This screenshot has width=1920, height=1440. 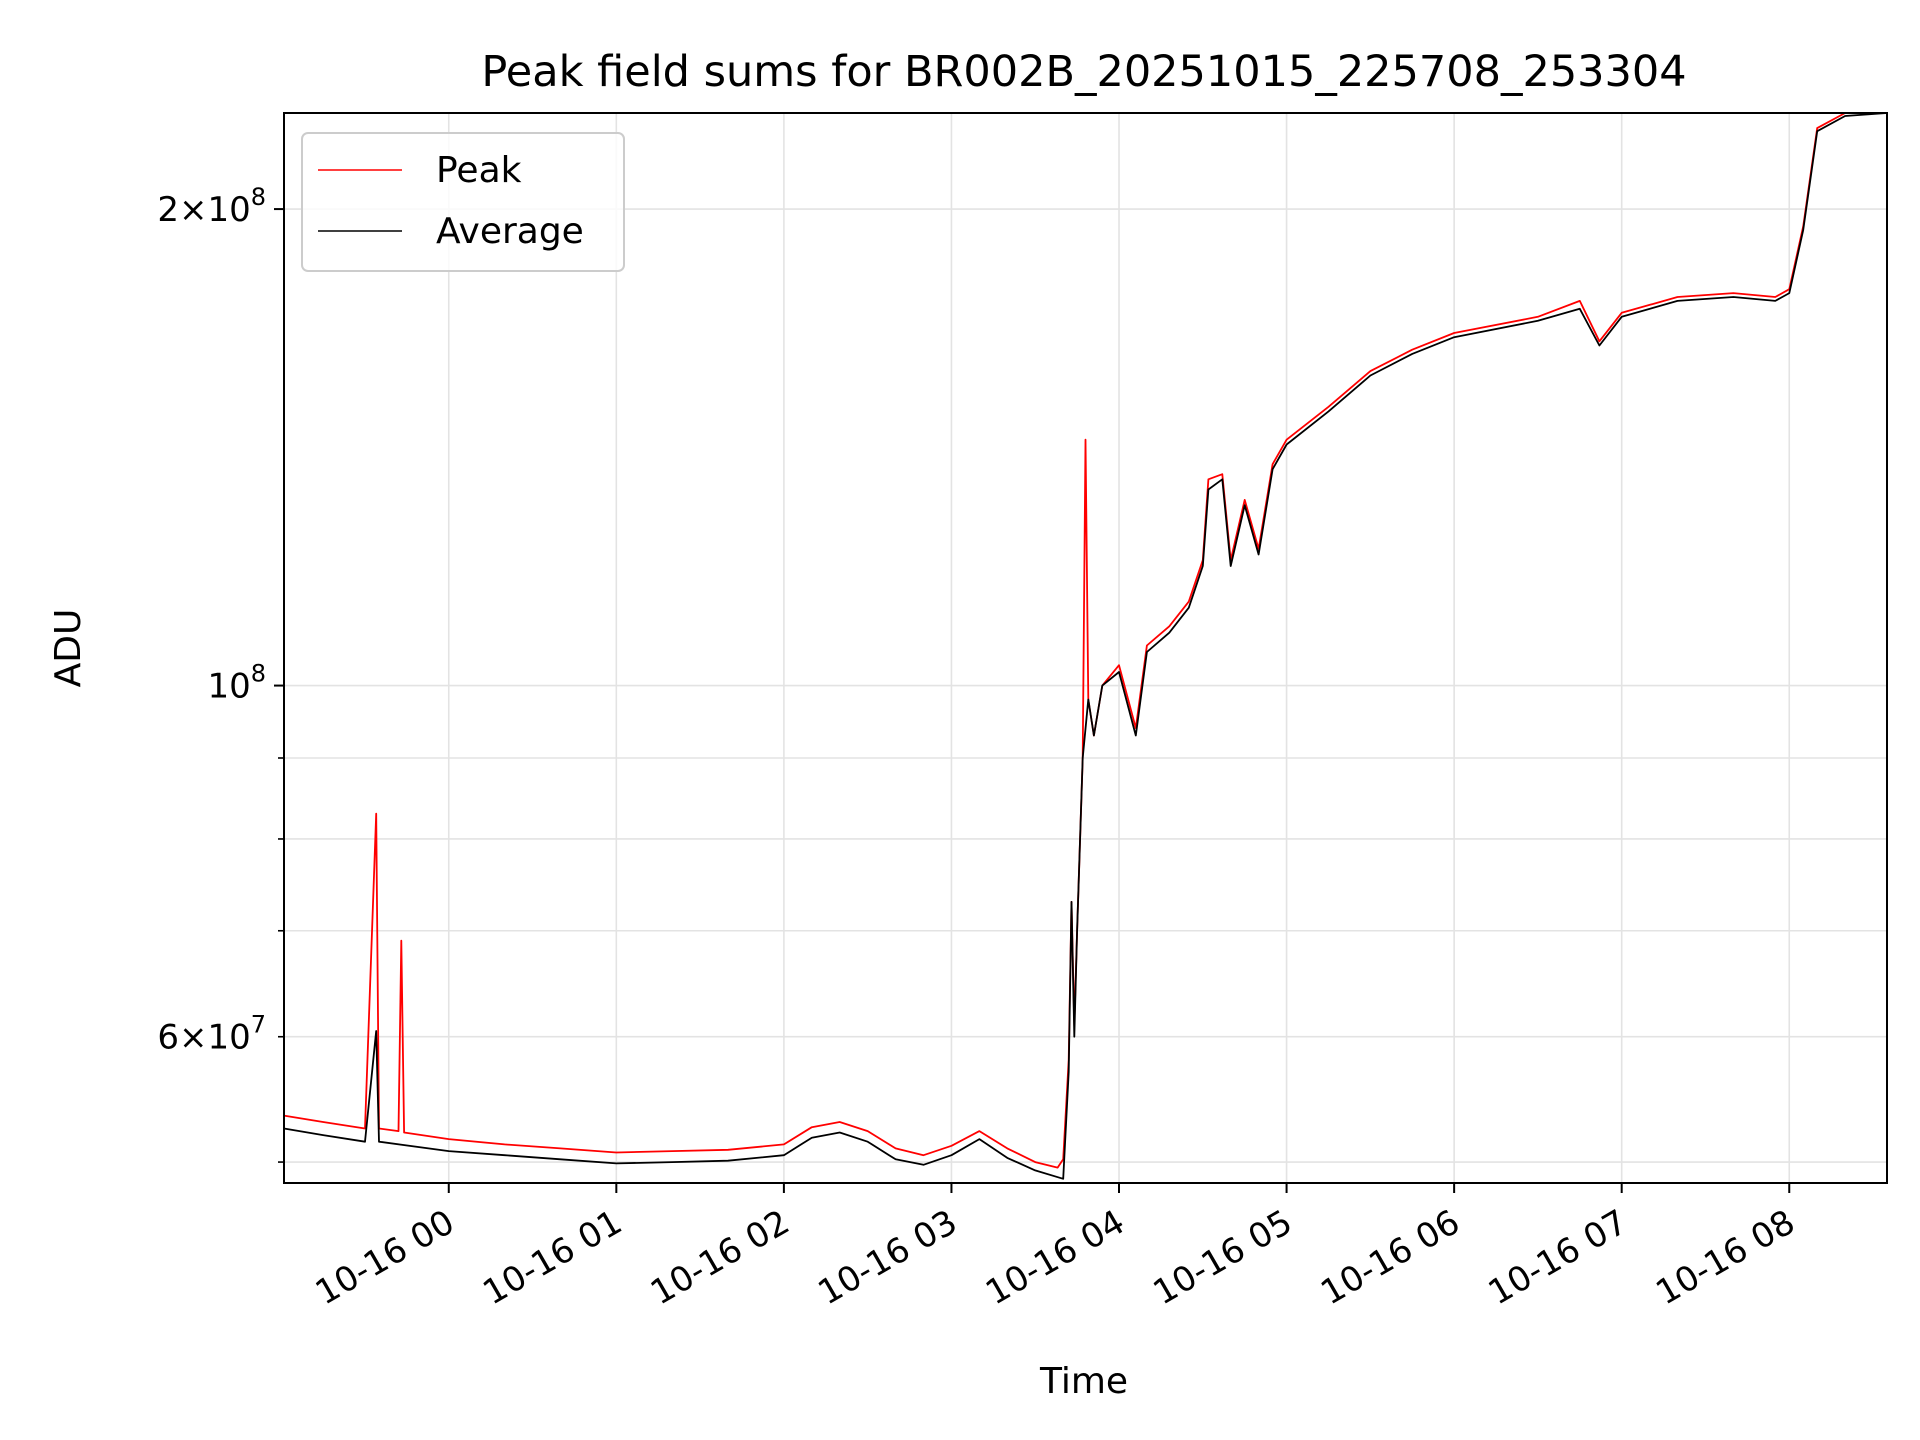 I want to click on y-axis-ticks: 108 2×108 6×107, so click(x=220, y=673).